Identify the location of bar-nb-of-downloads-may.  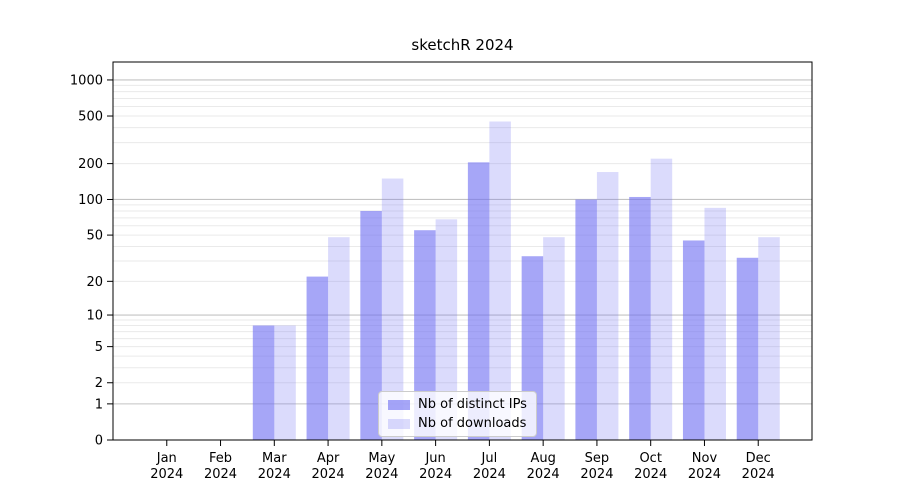
(392, 309).